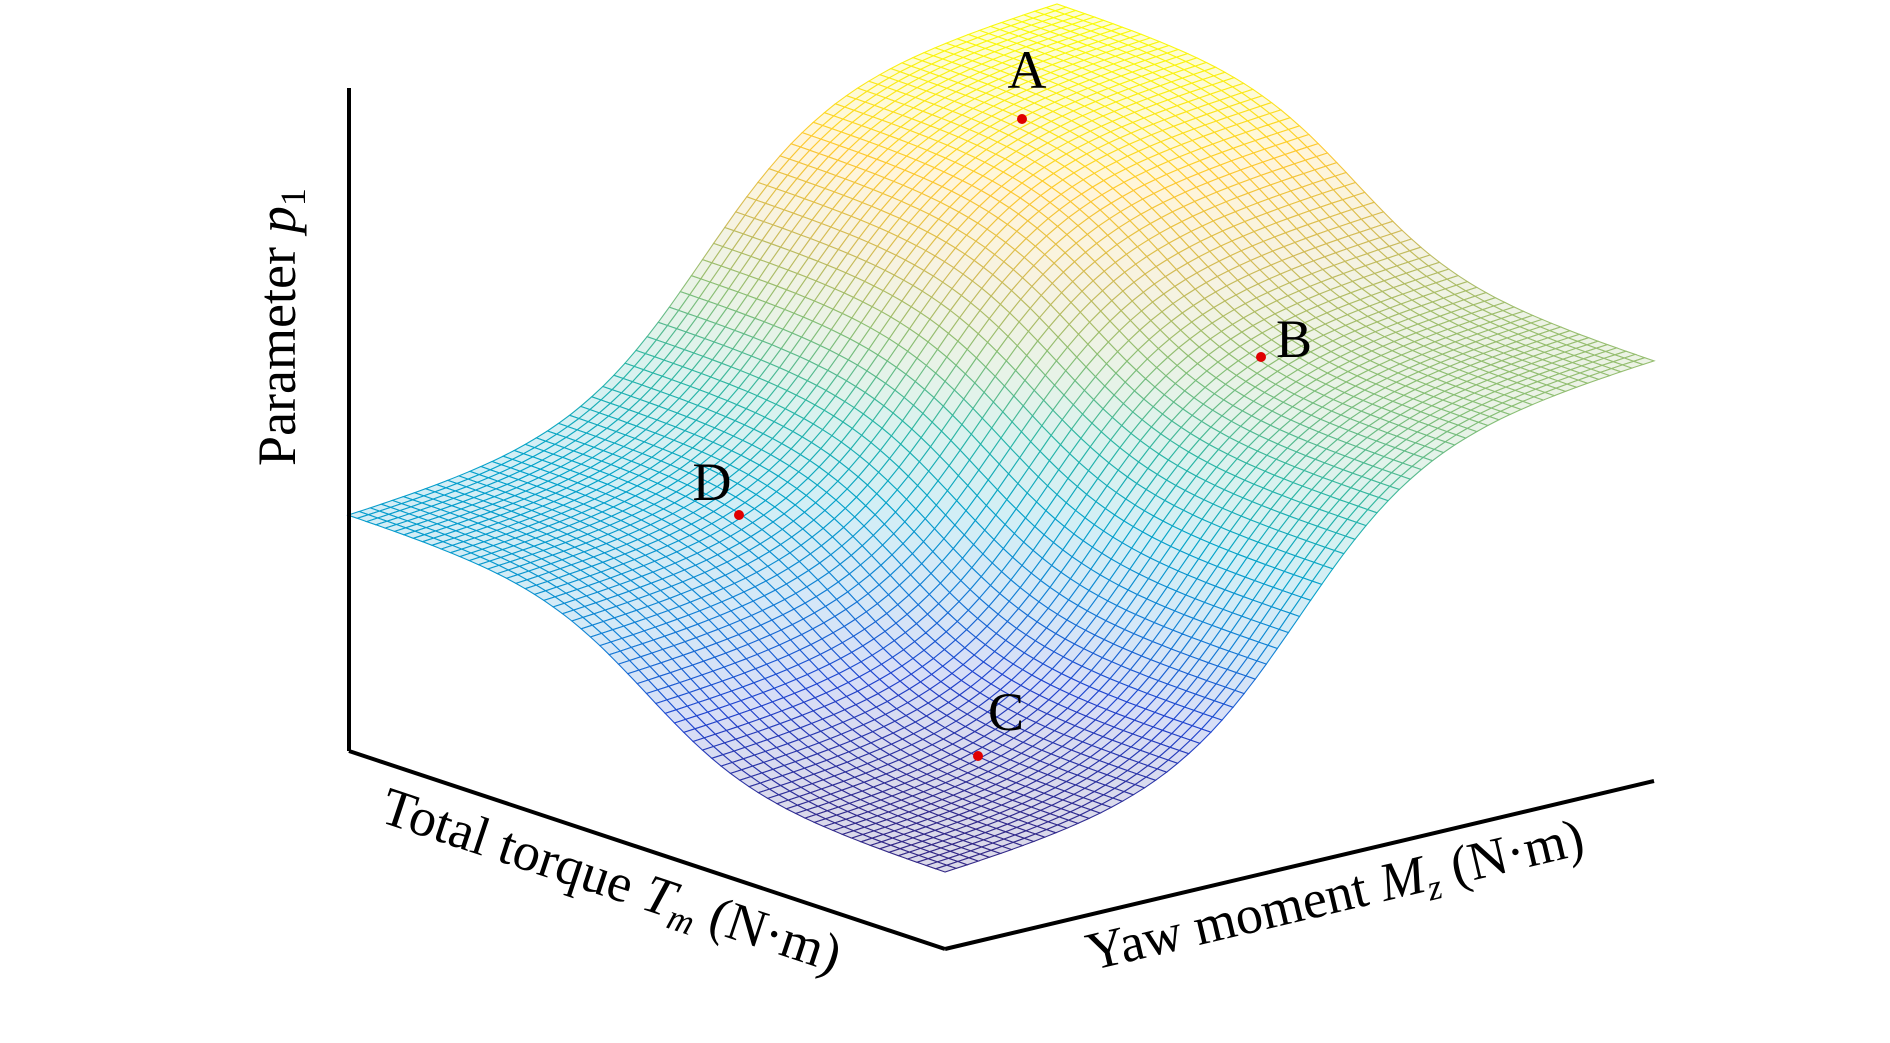 This screenshot has height=1043, width=1890. What do you see at coordinates (1027, 70) in the screenshot?
I see `point-label: A` at bounding box center [1027, 70].